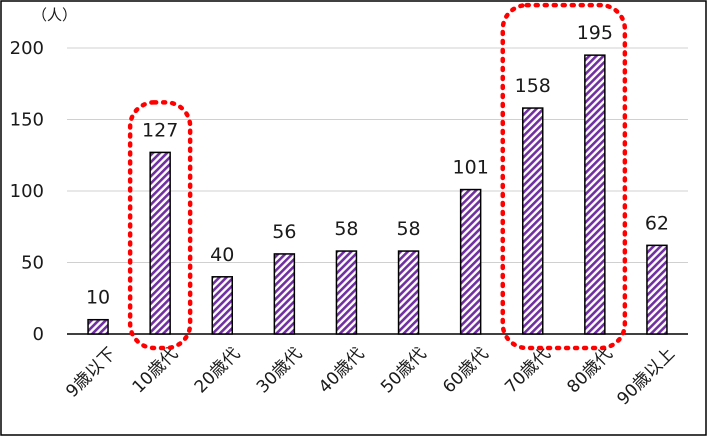 The image size is (707, 436). I want to click on y-tick-label: 150, so click(27, 120).